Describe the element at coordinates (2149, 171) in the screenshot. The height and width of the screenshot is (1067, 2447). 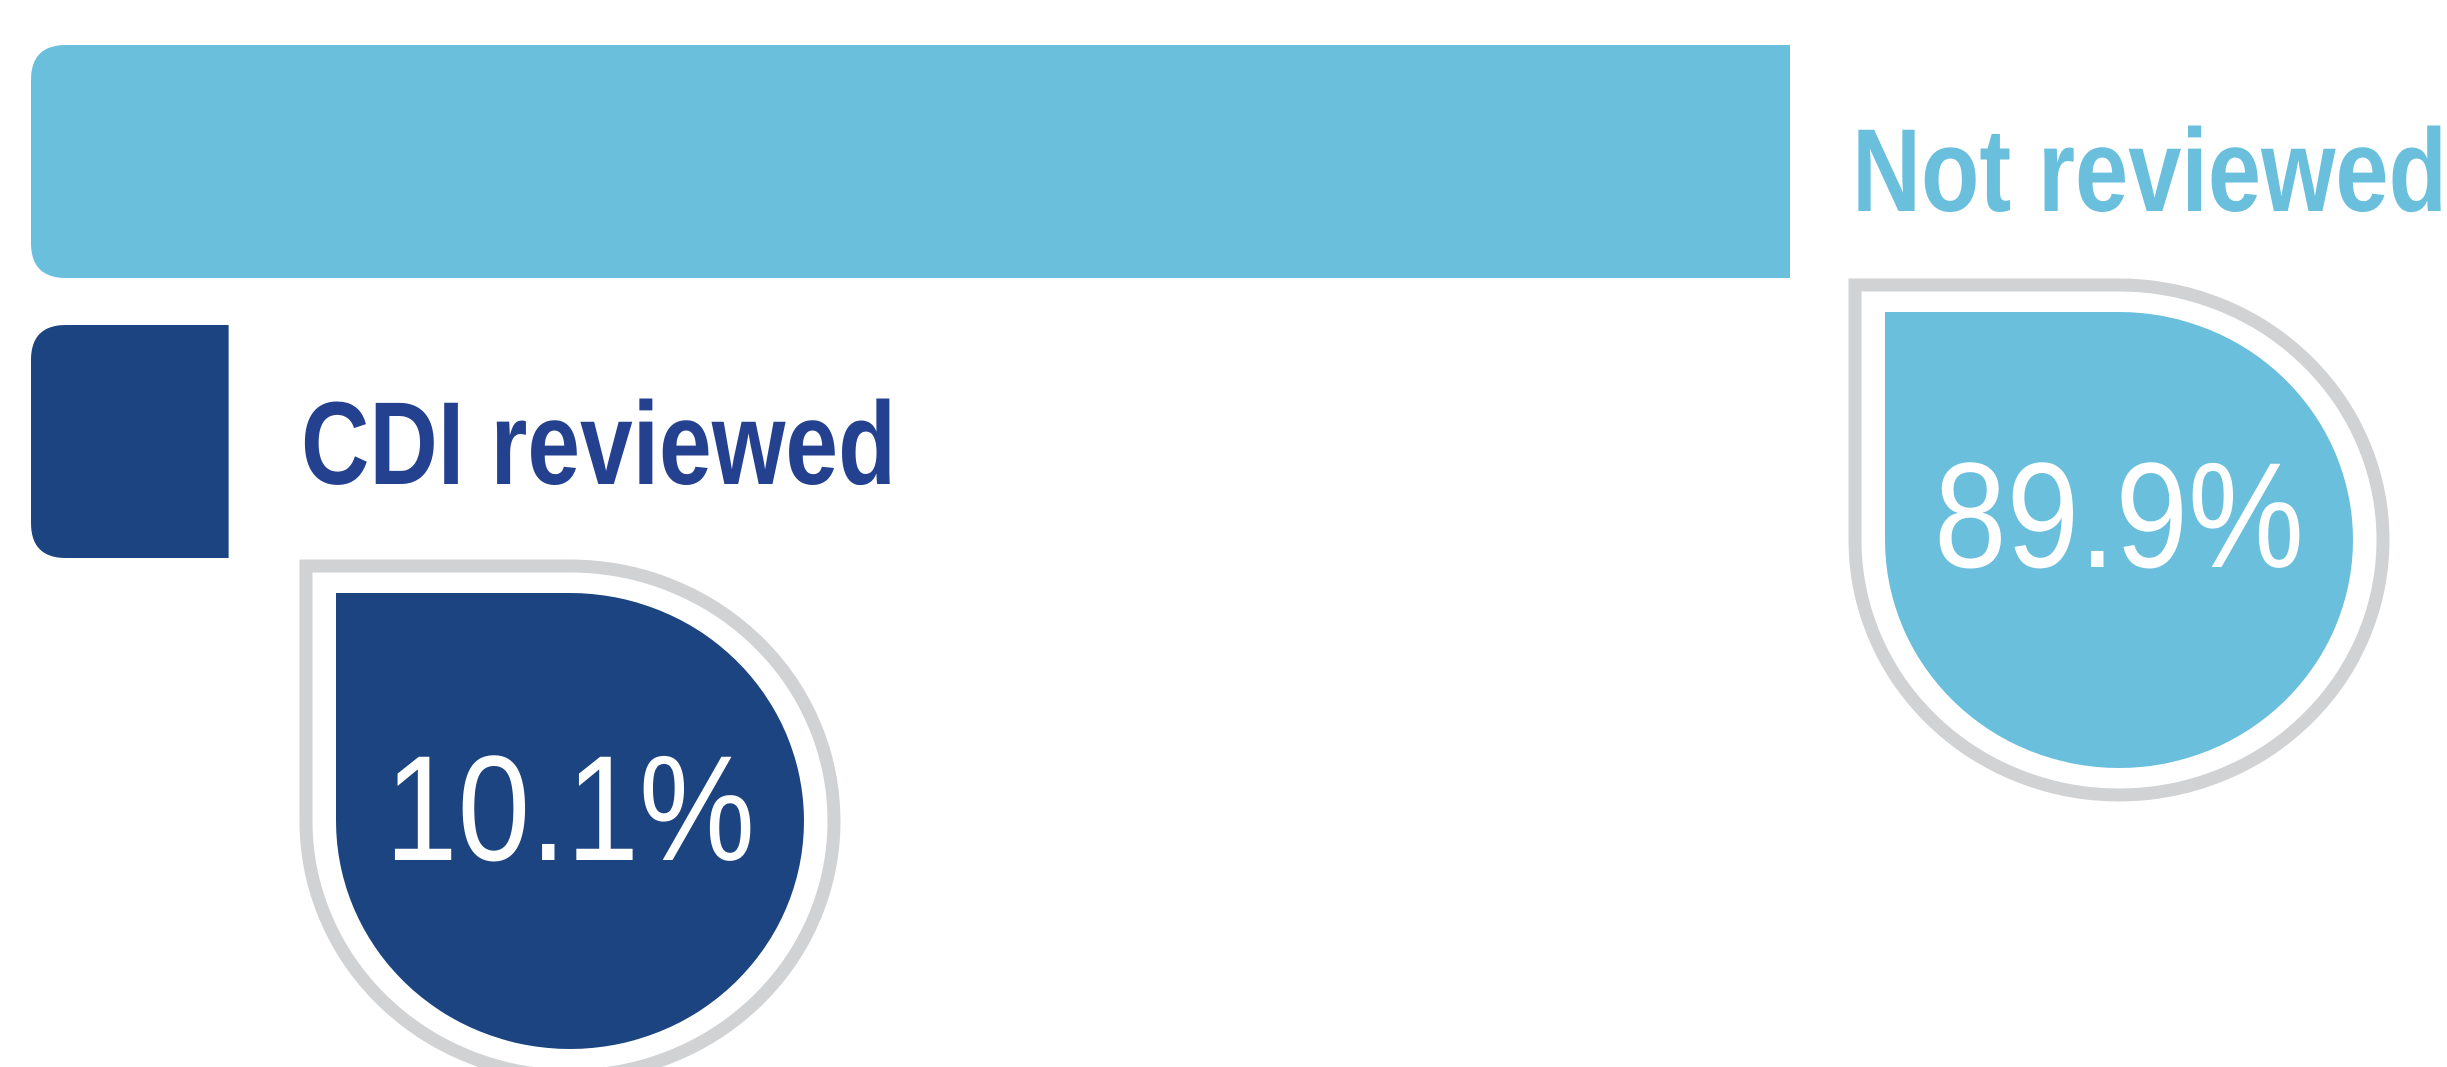
I see `category-label: Not reviewed` at that location.